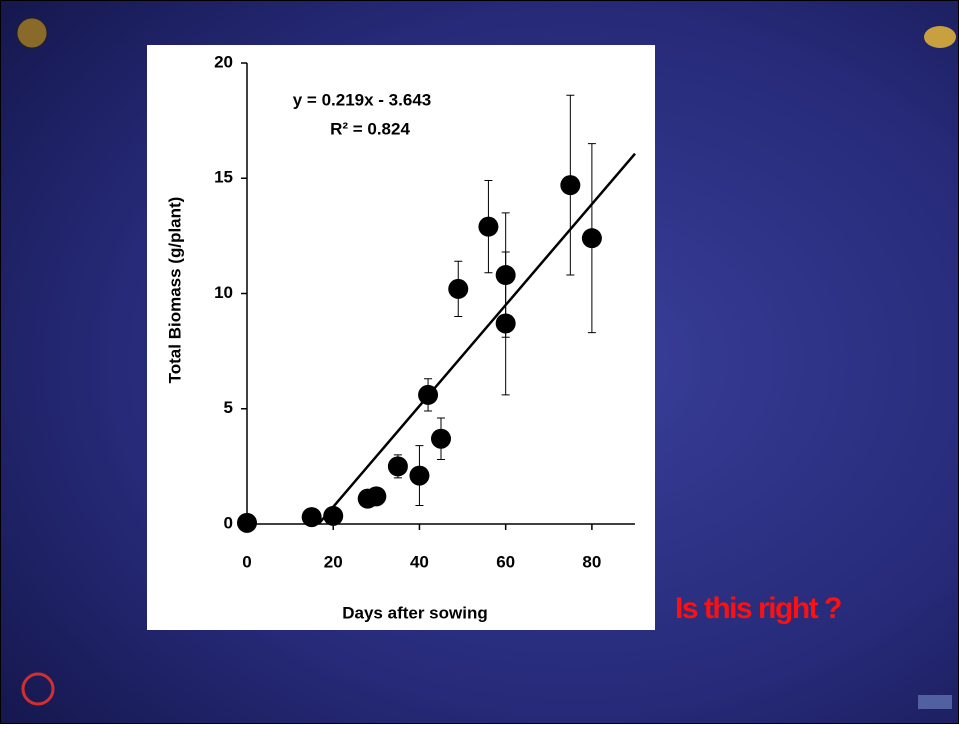  I want to click on logo-bottom-right, so click(935, 702).